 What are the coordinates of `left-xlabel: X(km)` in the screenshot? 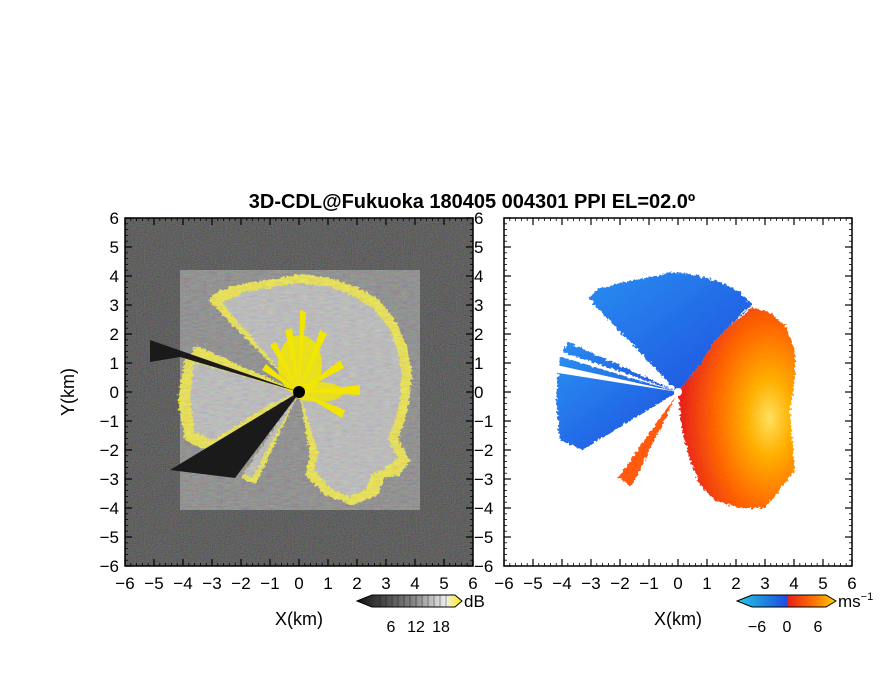 It's located at (299, 619).